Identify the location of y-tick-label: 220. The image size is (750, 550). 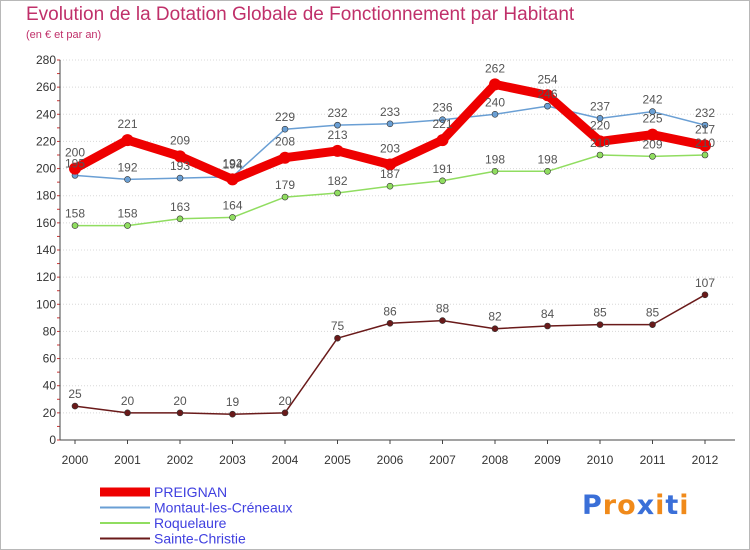
(46, 141).